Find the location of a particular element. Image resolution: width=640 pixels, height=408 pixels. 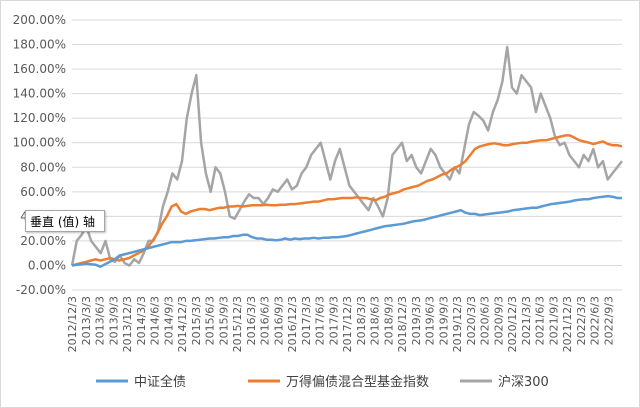

y-tick-label: 120.00% is located at coordinates (39, 118).